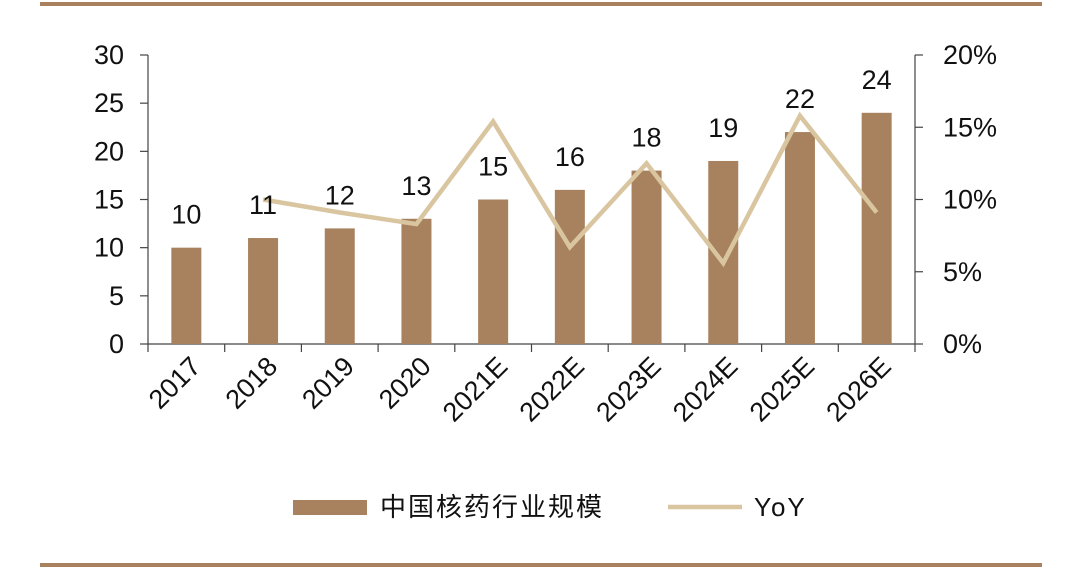 The height and width of the screenshot is (584, 1080). Describe the element at coordinates (780, 507) in the screenshot. I see `legend-label-line: YoY` at that location.